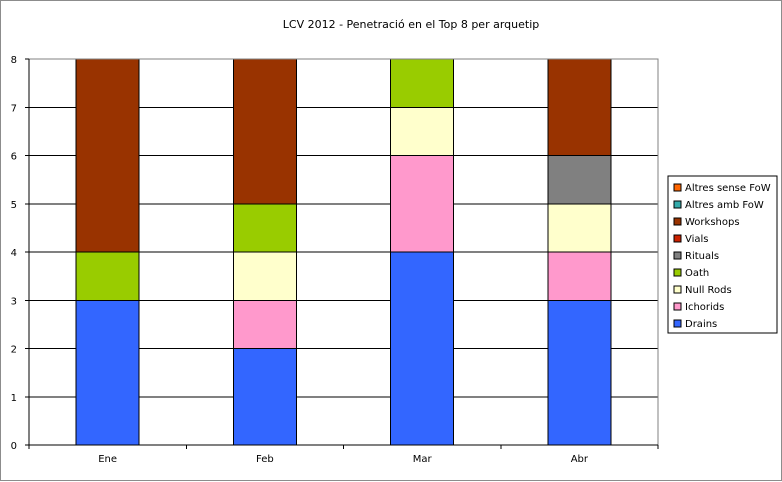 Image resolution: width=782 pixels, height=482 pixels. I want to click on y-tick-label: 1, so click(14, 398).